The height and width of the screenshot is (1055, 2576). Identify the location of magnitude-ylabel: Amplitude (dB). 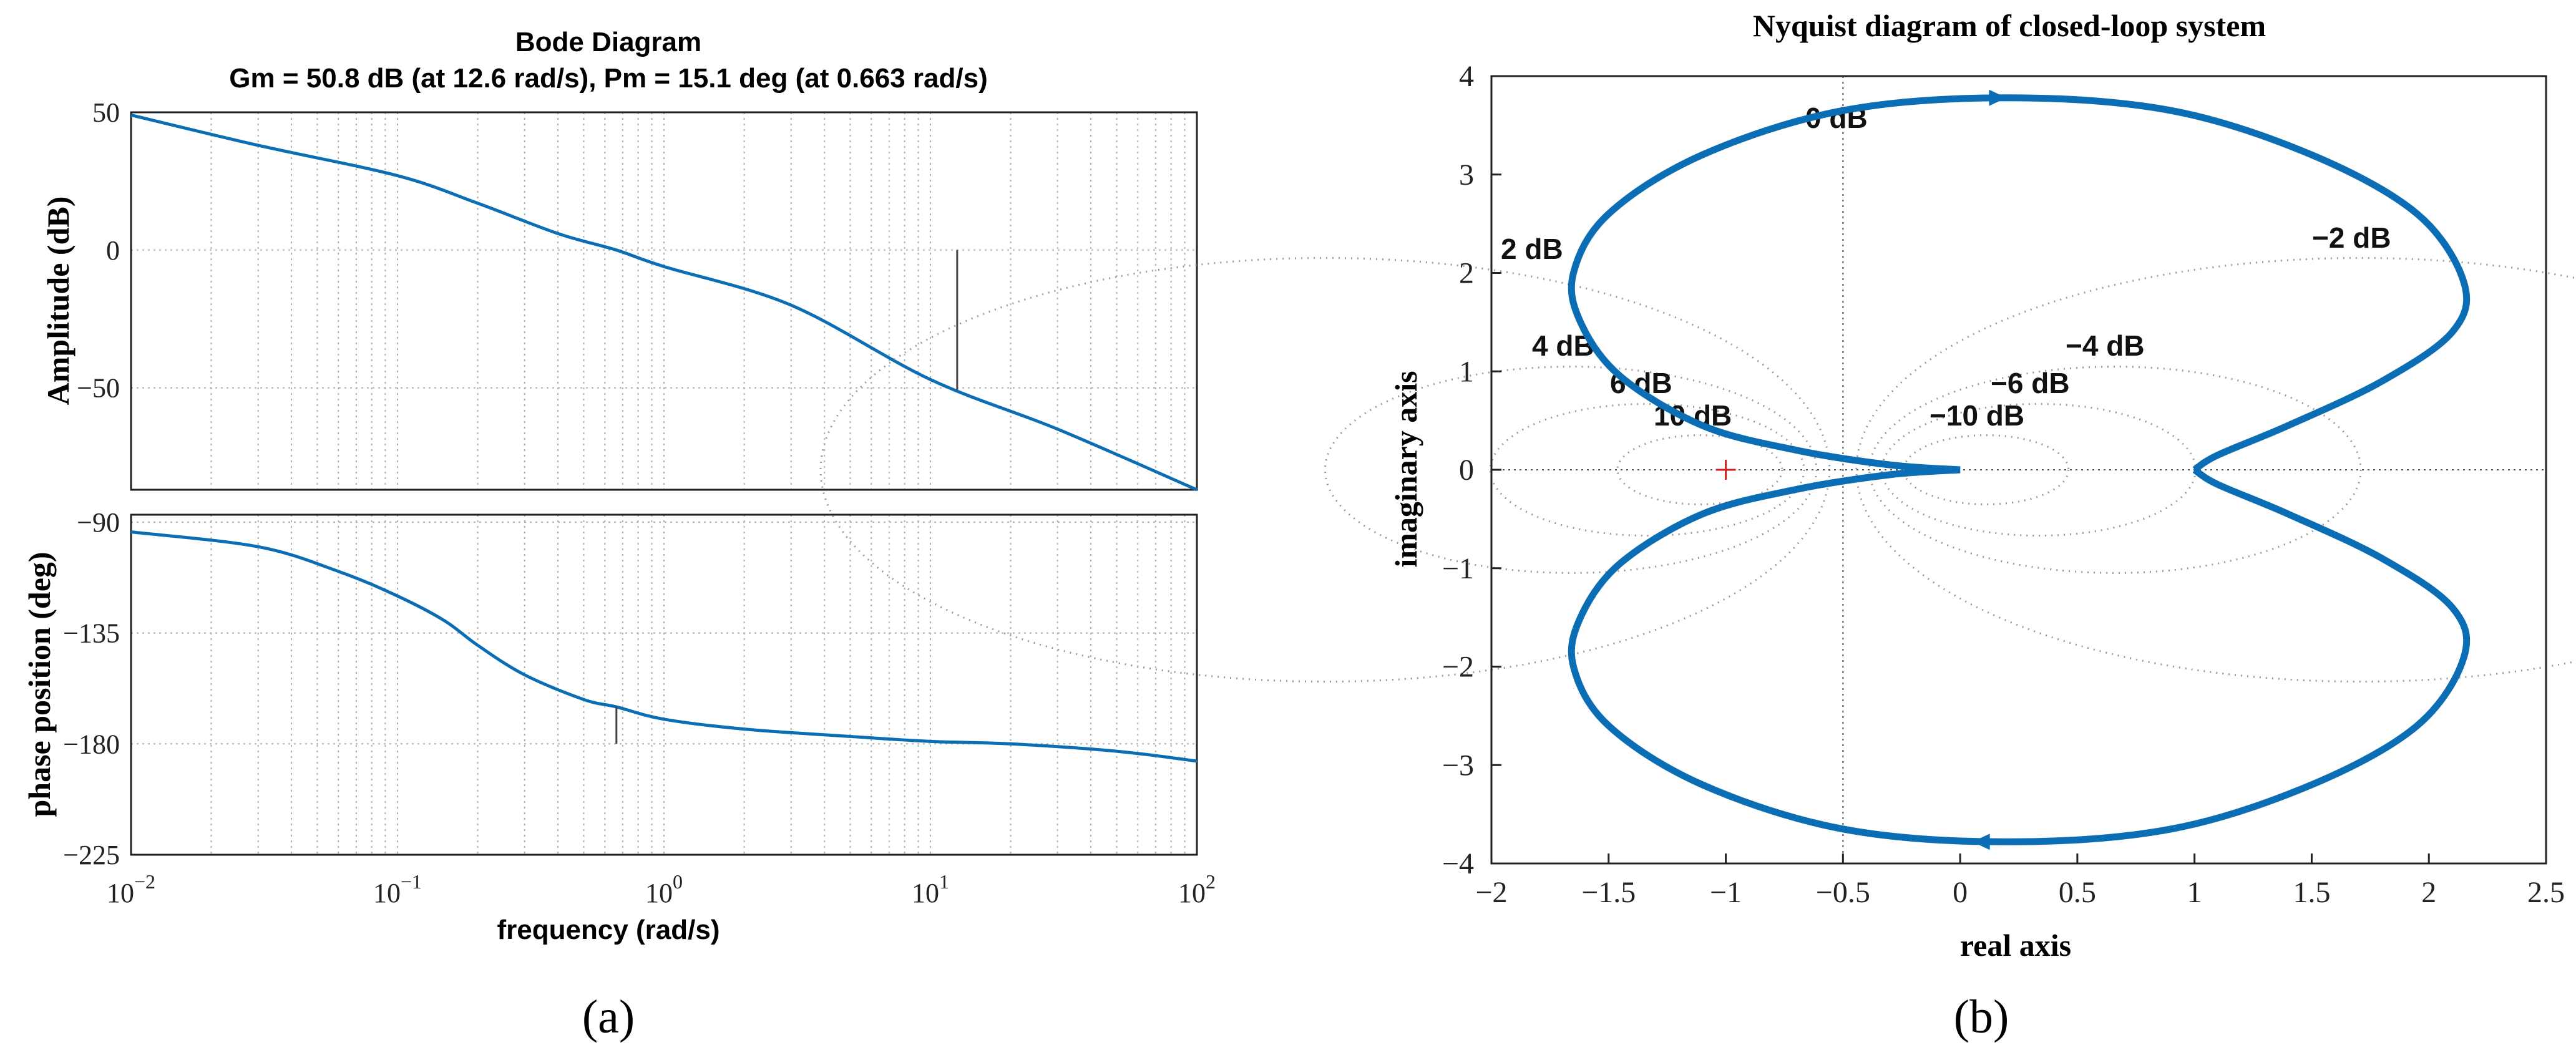
(58, 301).